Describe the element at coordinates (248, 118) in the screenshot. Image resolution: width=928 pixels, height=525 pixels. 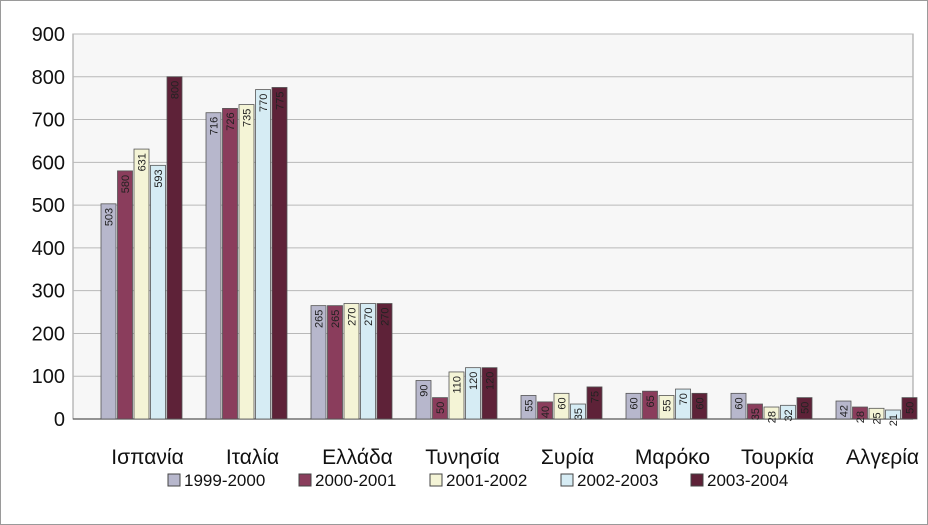
I see `data-label: 735` at that location.